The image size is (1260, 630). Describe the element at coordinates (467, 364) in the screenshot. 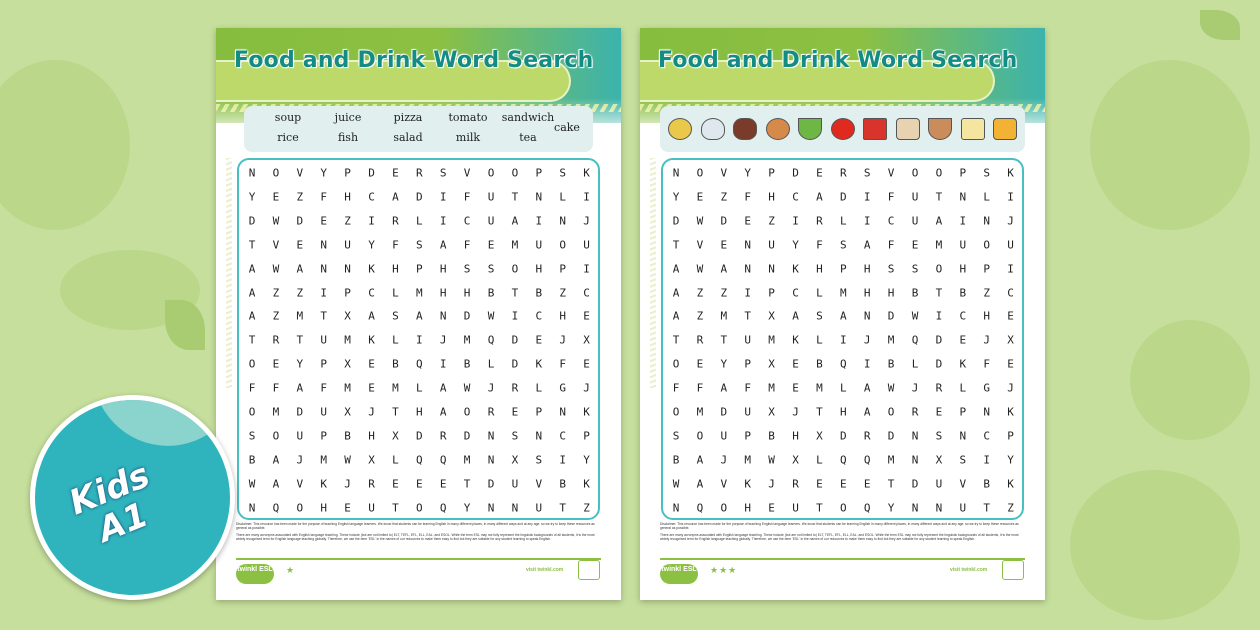

I see `grid-letter: B` at that location.